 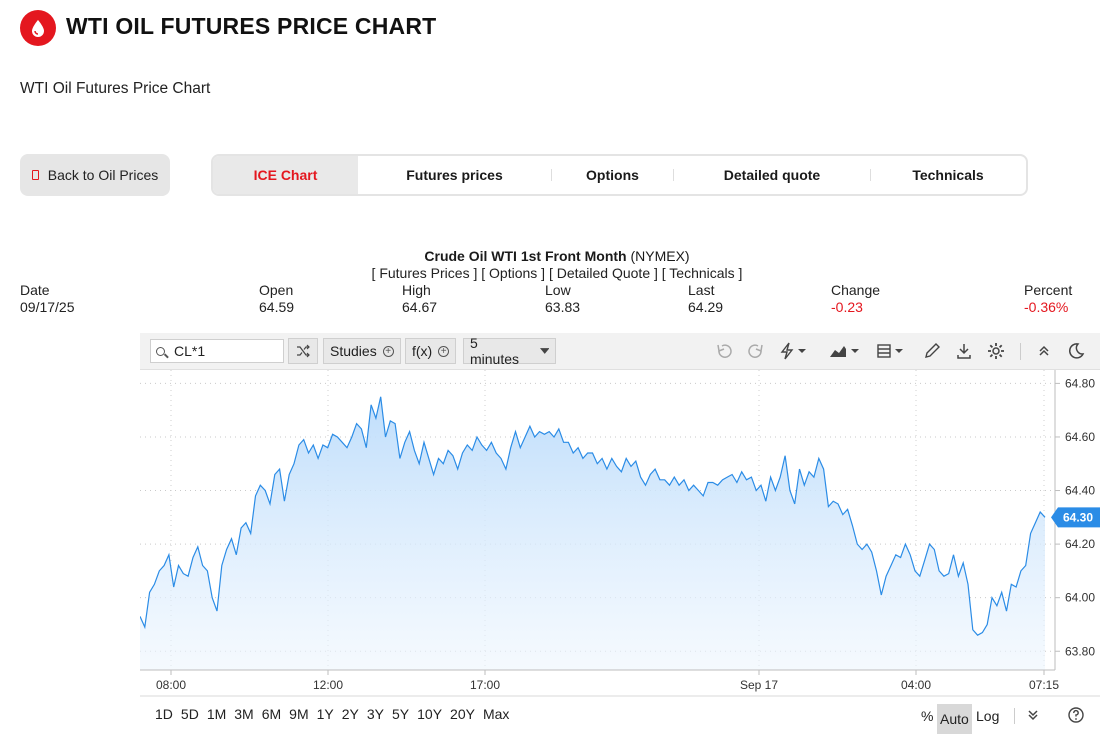 I want to click on page-subtitle: WTI Oil Futures Price Chart, so click(x=115, y=88).